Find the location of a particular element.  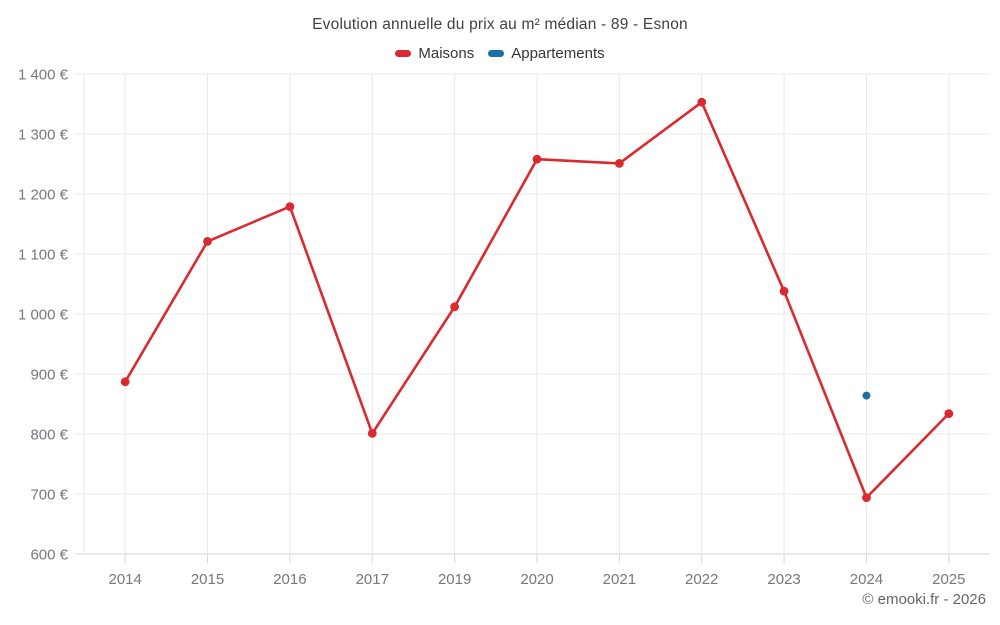

svg-text: 1 400 € is located at coordinates (43, 75).